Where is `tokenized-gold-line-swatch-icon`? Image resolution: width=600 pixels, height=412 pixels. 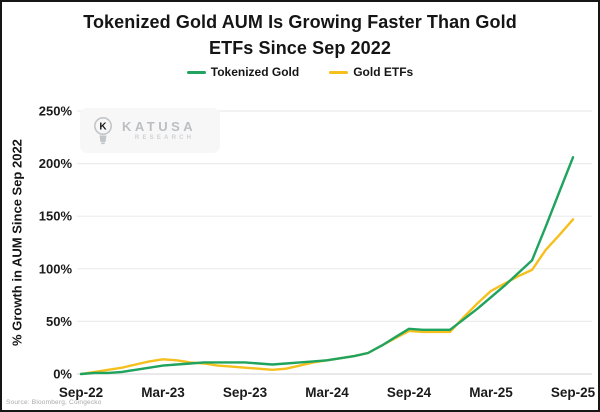
tokenized-gold-line-swatch-icon is located at coordinates (196, 72).